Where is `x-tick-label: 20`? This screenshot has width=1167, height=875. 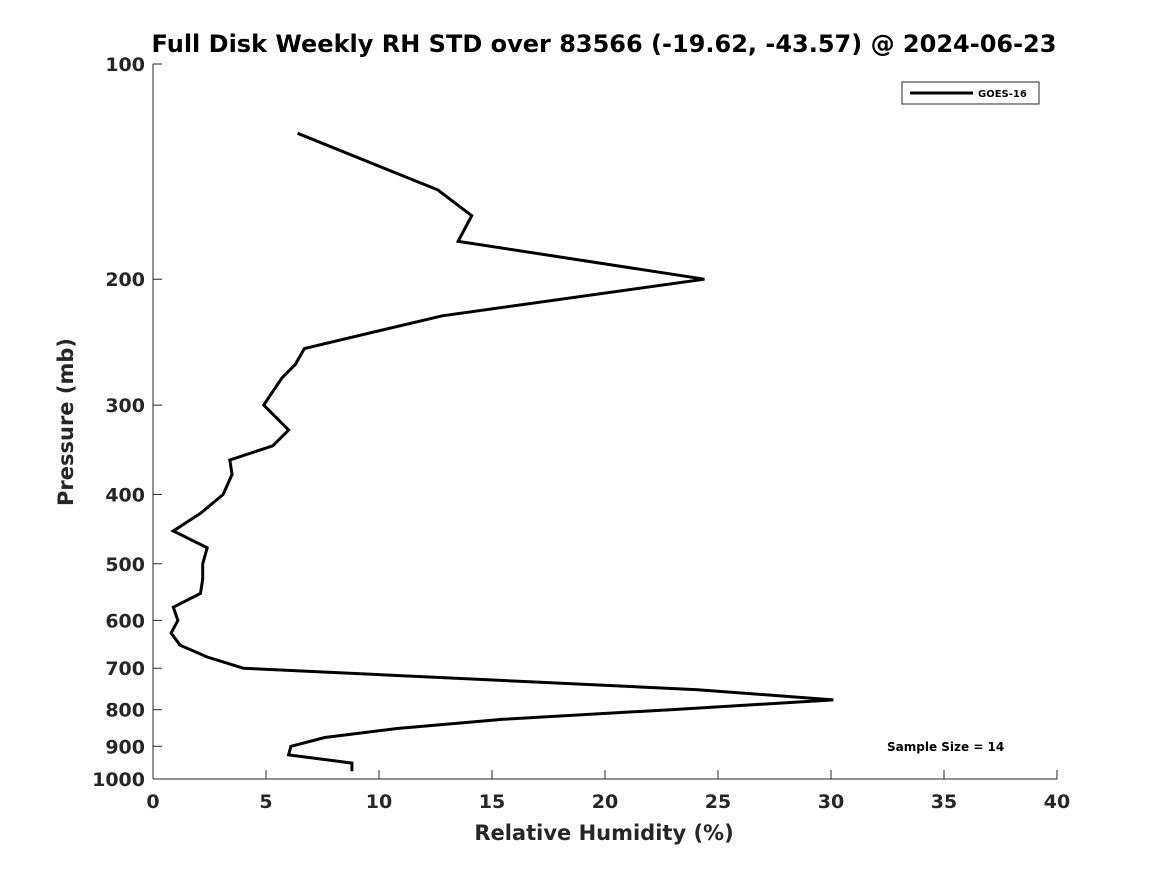 x-tick-label: 20 is located at coordinates (605, 802).